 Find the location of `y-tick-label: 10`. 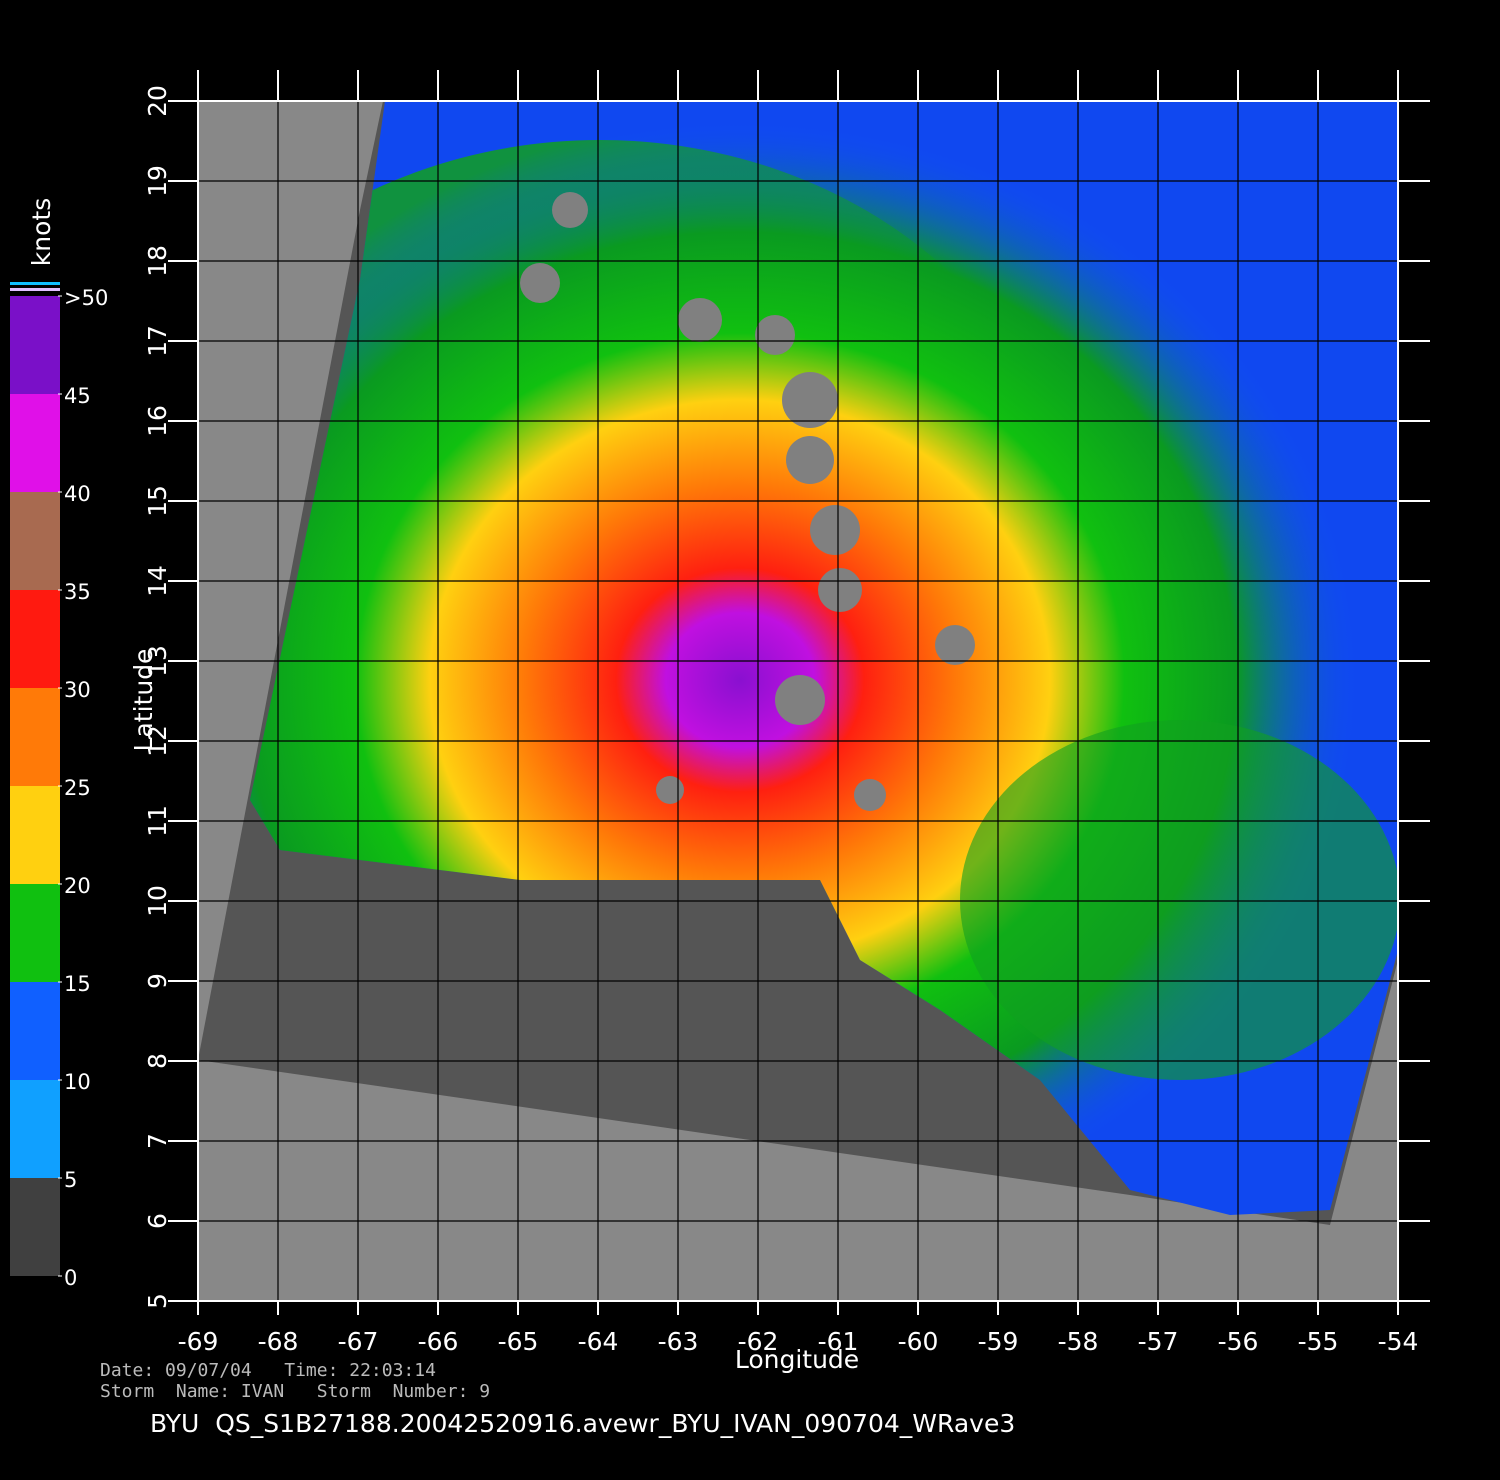

y-tick-label: 10 is located at coordinates (157, 901).